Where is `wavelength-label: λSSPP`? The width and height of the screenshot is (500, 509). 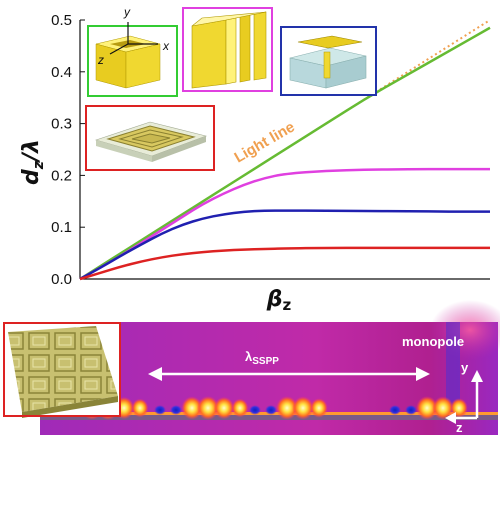 wavelength-label: λSSPP is located at coordinates (262, 358).